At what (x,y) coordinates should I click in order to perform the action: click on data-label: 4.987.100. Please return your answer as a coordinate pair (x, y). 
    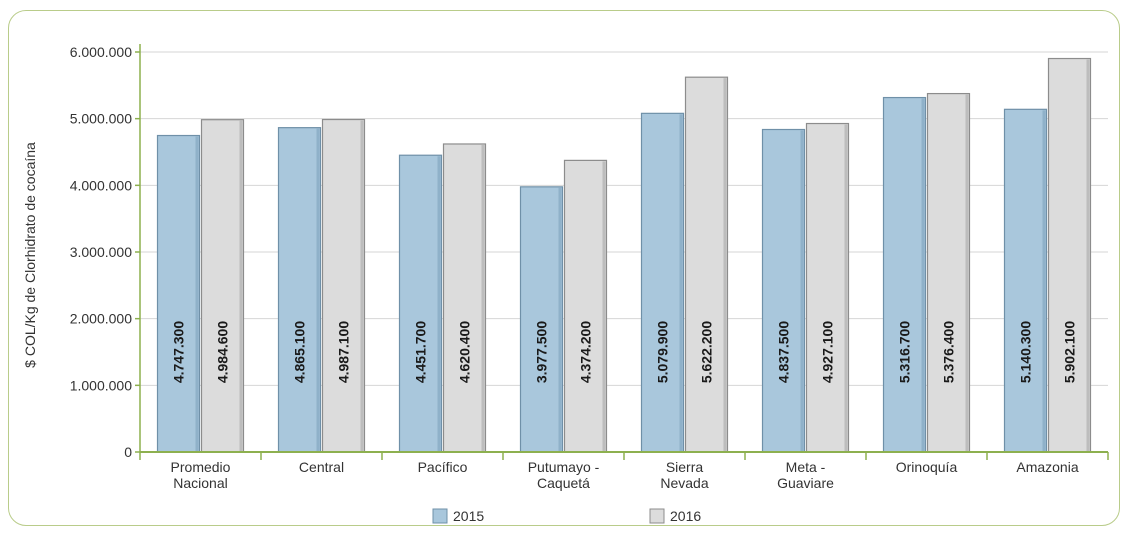
    Looking at the image, I should click on (344, 352).